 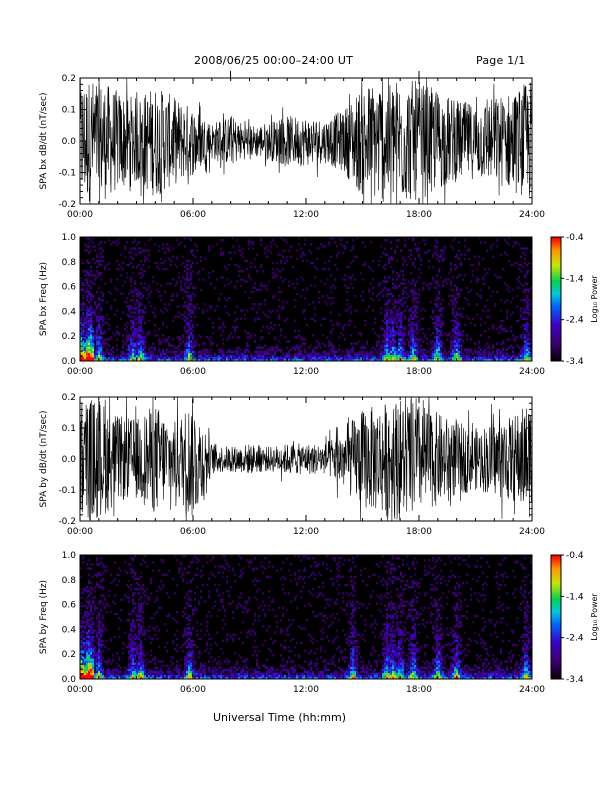 What do you see at coordinates (419, 372) in the screenshot?
I see `x-tick-label: 18:00` at bounding box center [419, 372].